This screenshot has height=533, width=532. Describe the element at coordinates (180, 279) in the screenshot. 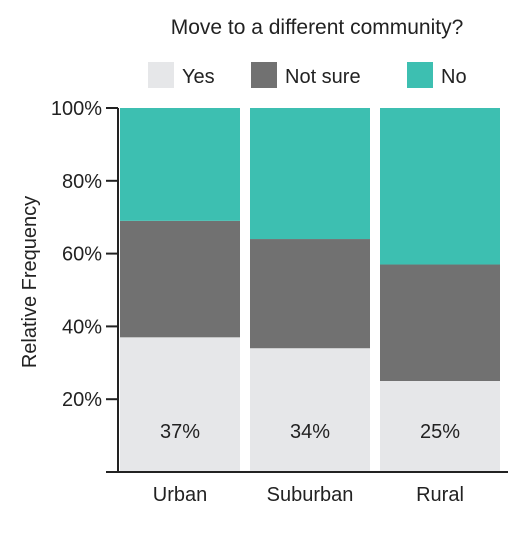

I see `bar-urban-not-sure` at that location.